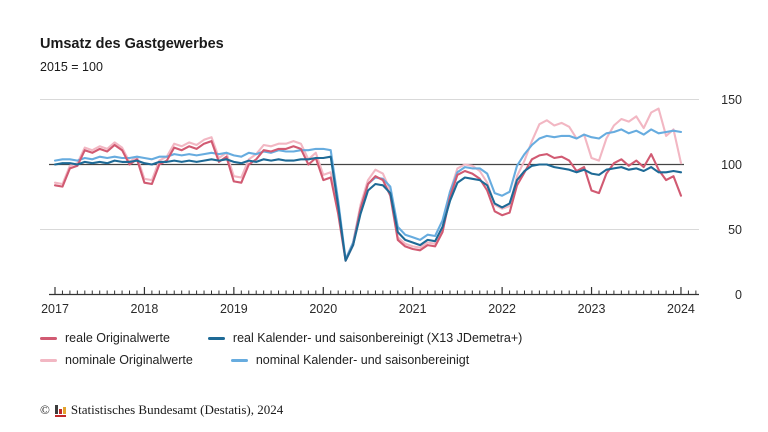 This screenshot has width=768, height=432. I want to click on y-axis-tick-label: 100, so click(731, 165).